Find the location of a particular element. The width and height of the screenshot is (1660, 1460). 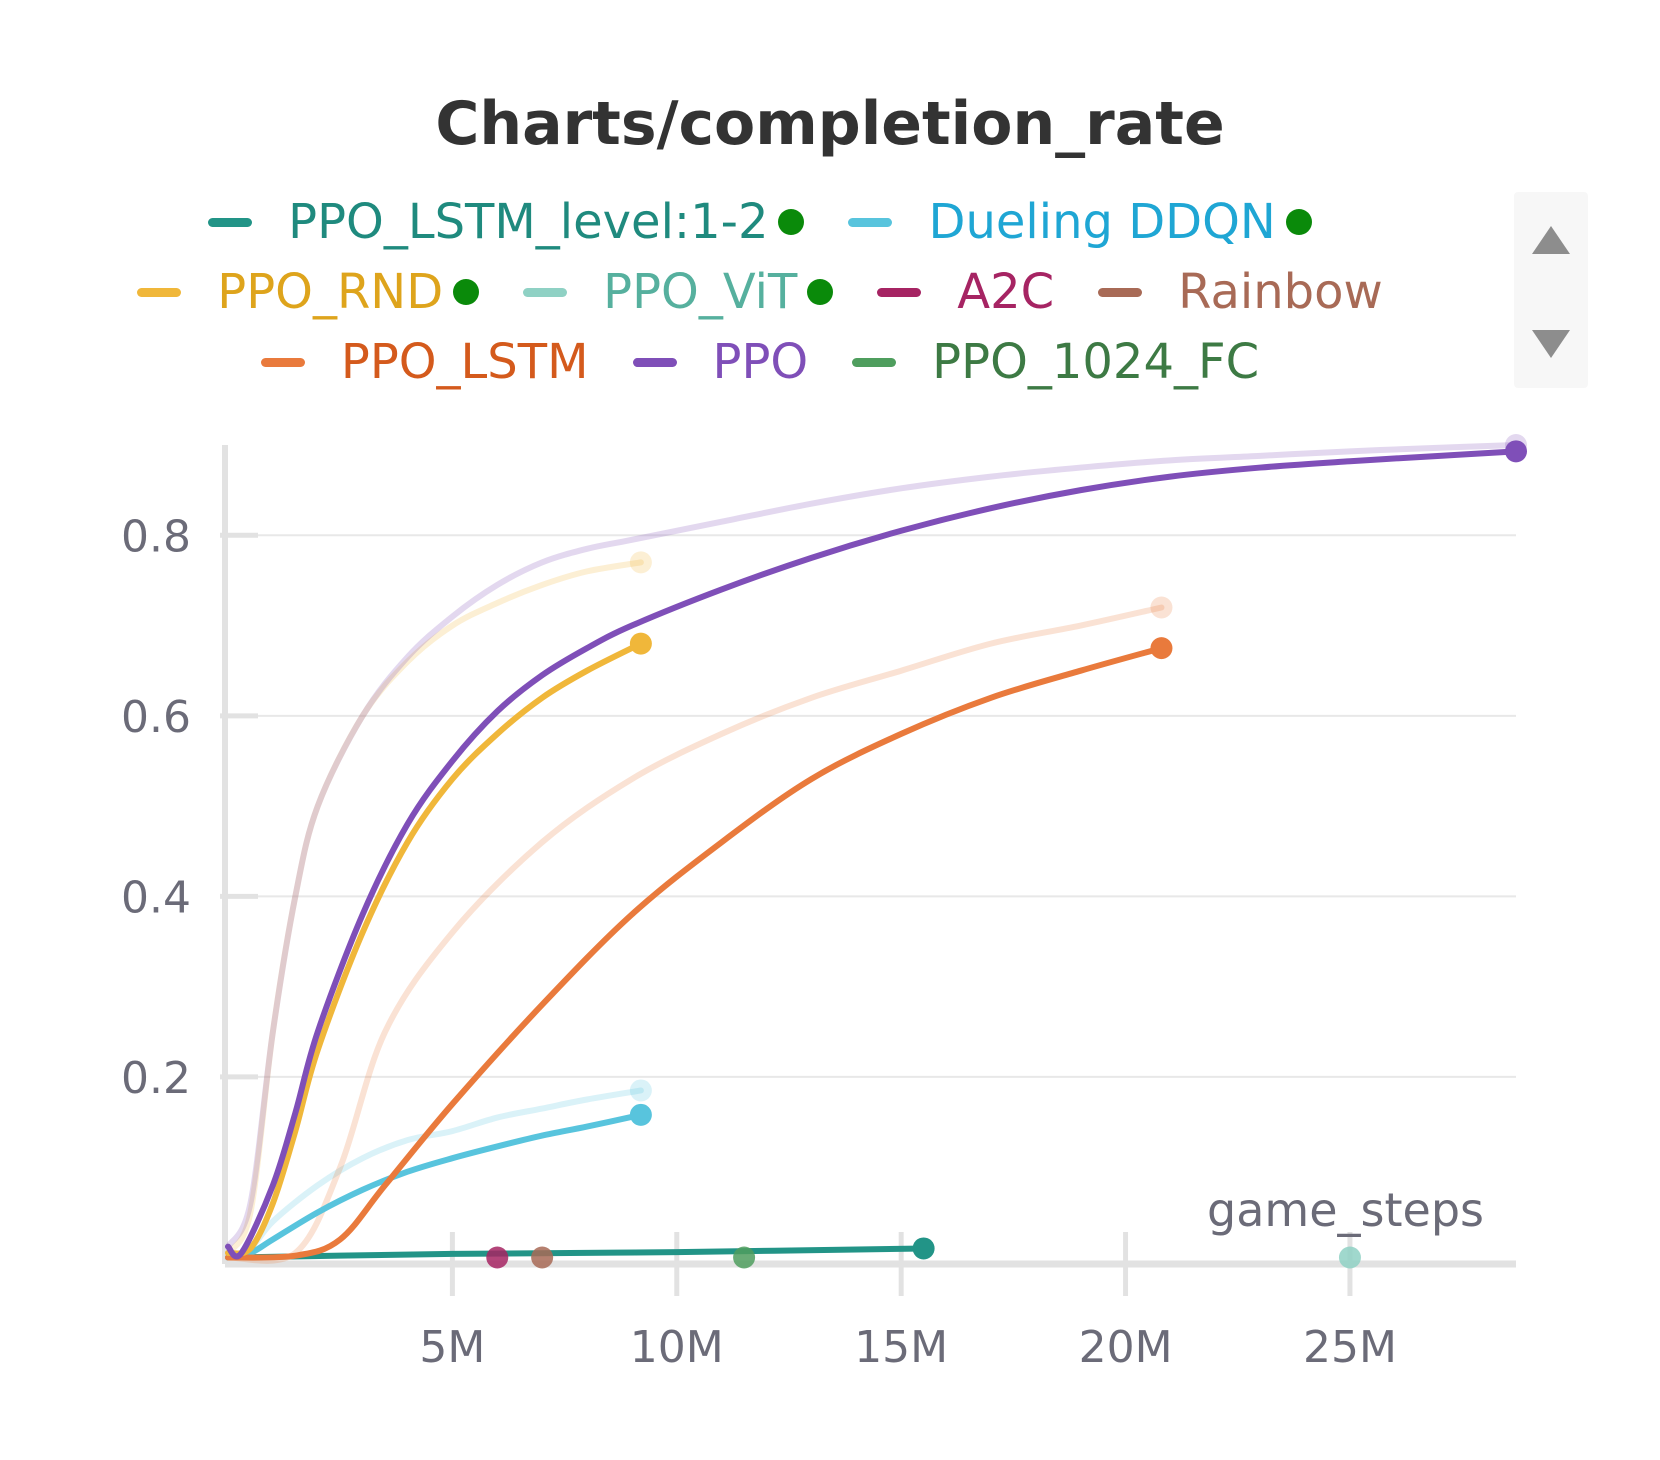

endpoint-marker-ppo-rnd is located at coordinates (640, 643).